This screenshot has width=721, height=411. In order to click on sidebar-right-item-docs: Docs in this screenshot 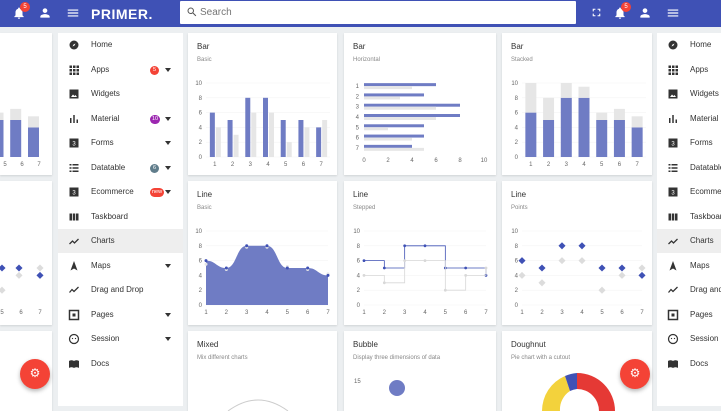, I will do `click(689, 364)`.